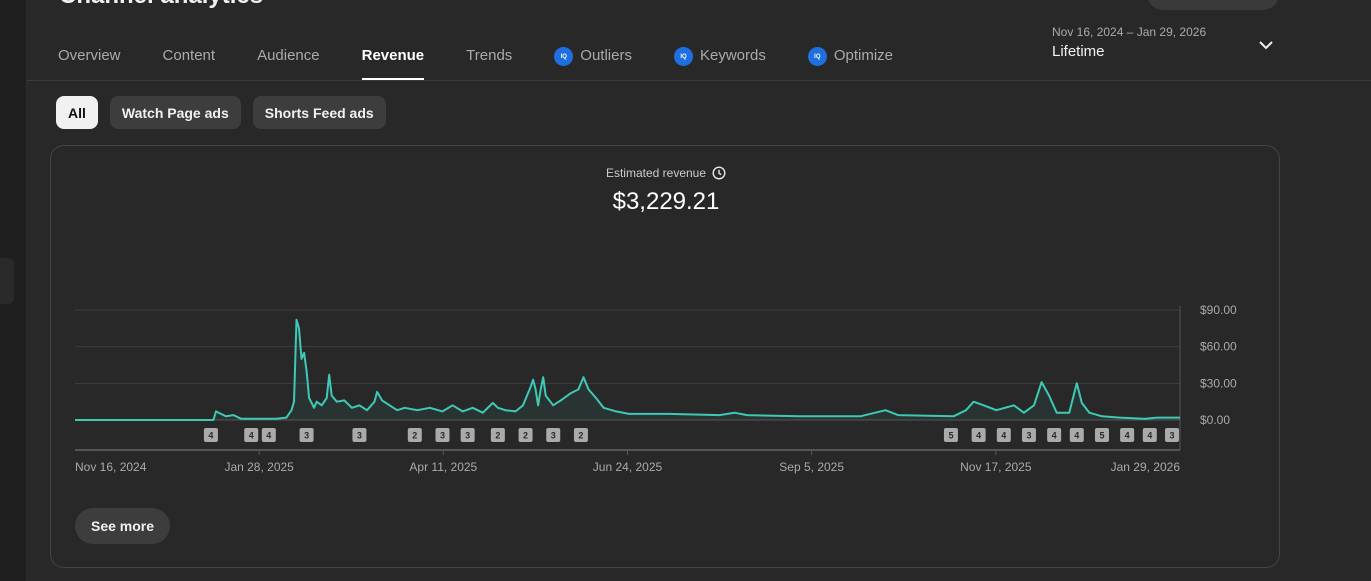  I want to click on chip-all: All, so click(77, 112).